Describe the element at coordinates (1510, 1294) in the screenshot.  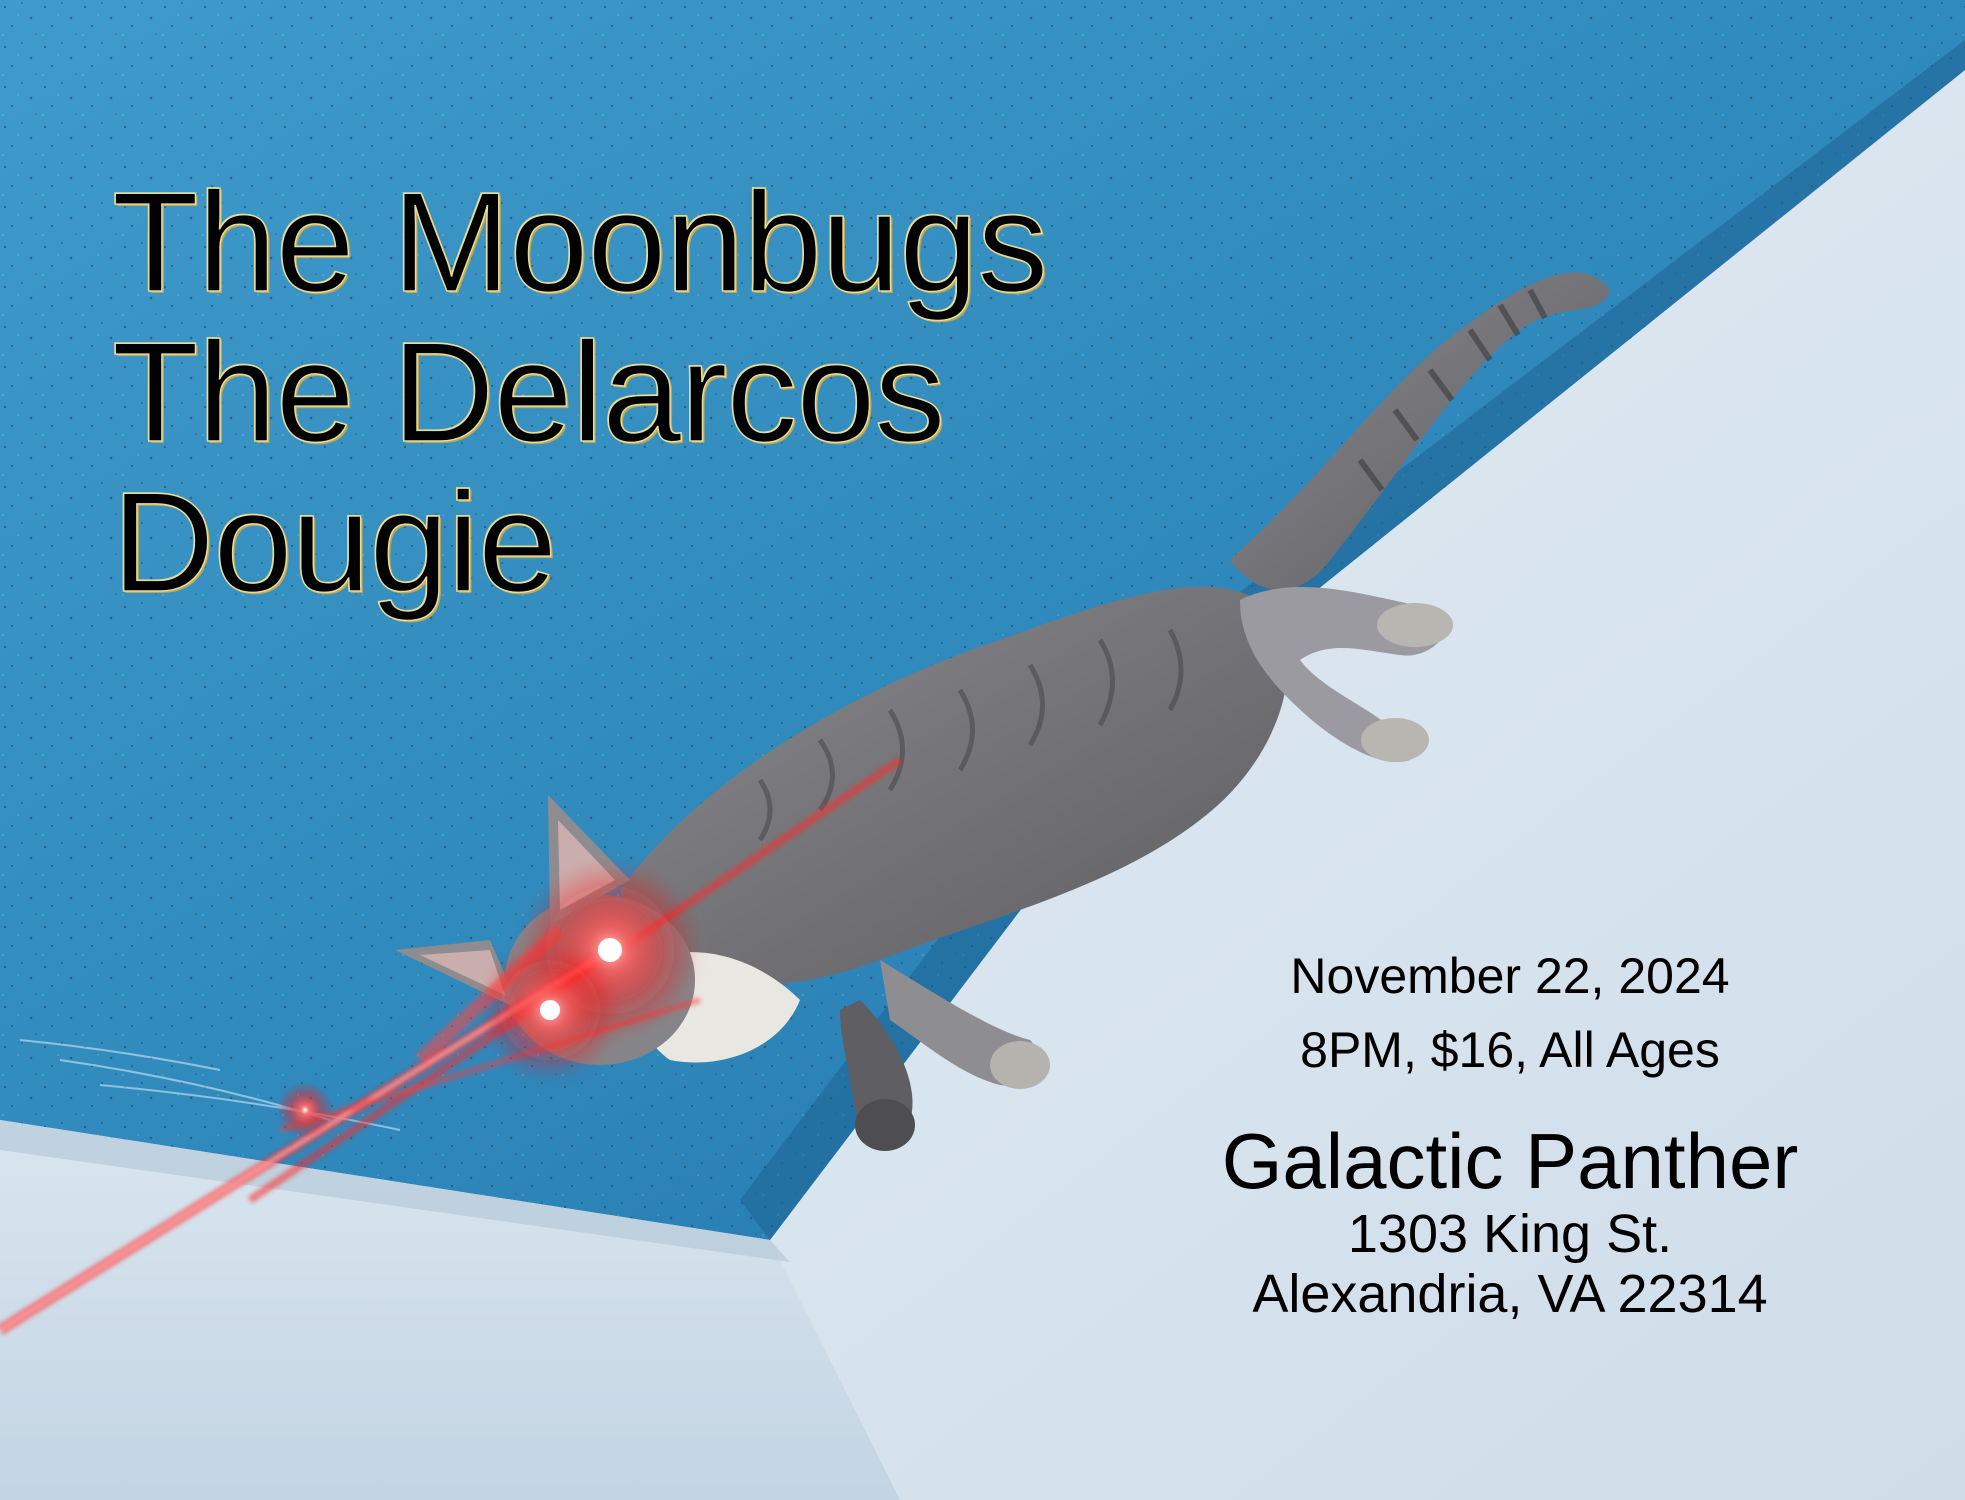
I see `venue-city-address: Alexandria, VA 22314` at that location.